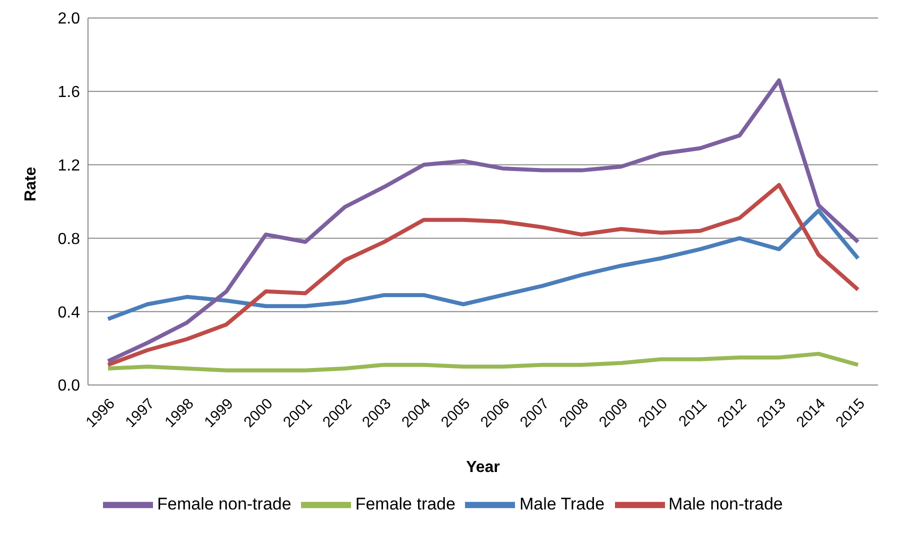 Image resolution: width=897 pixels, height=543 pixels. Describe the element at coordinates (483, 362) in the screenshot. I see `line-series` at that location.